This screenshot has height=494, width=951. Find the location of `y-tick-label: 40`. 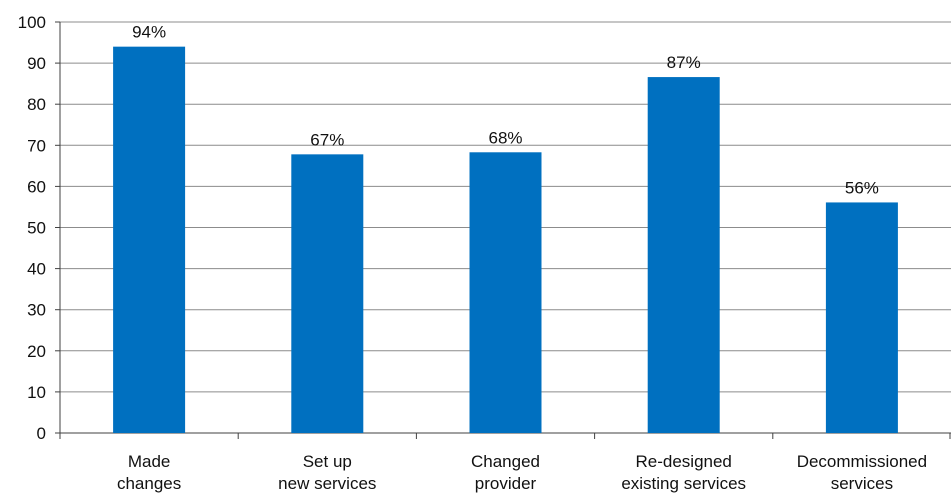

y-tick-label: 40 is located at coordinates (36, 269).